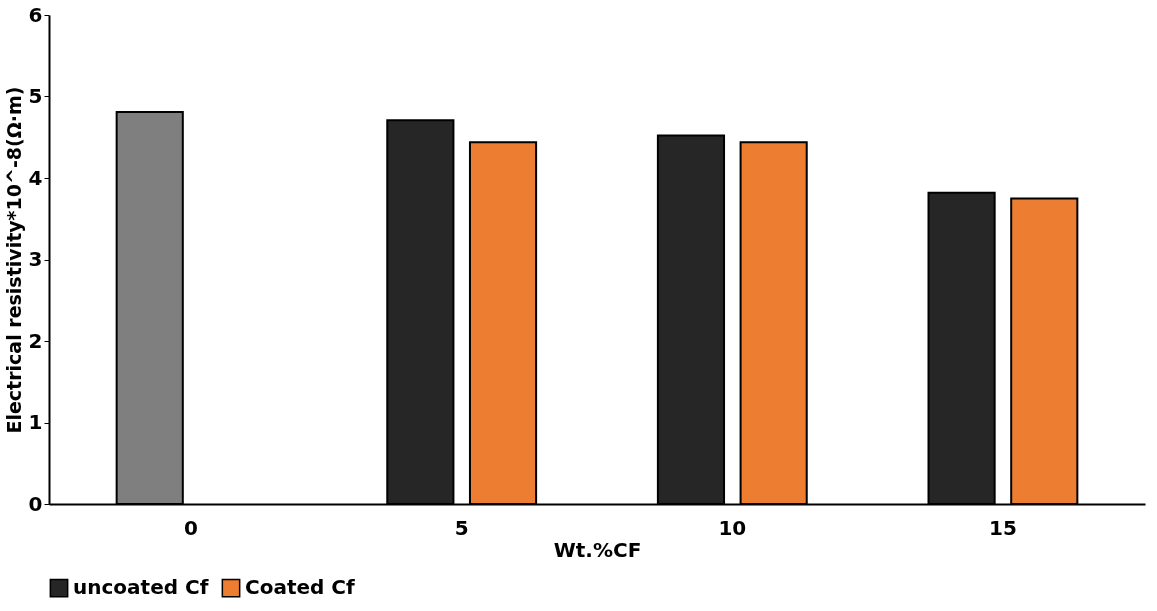  I want to click on x-tick-label: 15, so click(1003, 527).